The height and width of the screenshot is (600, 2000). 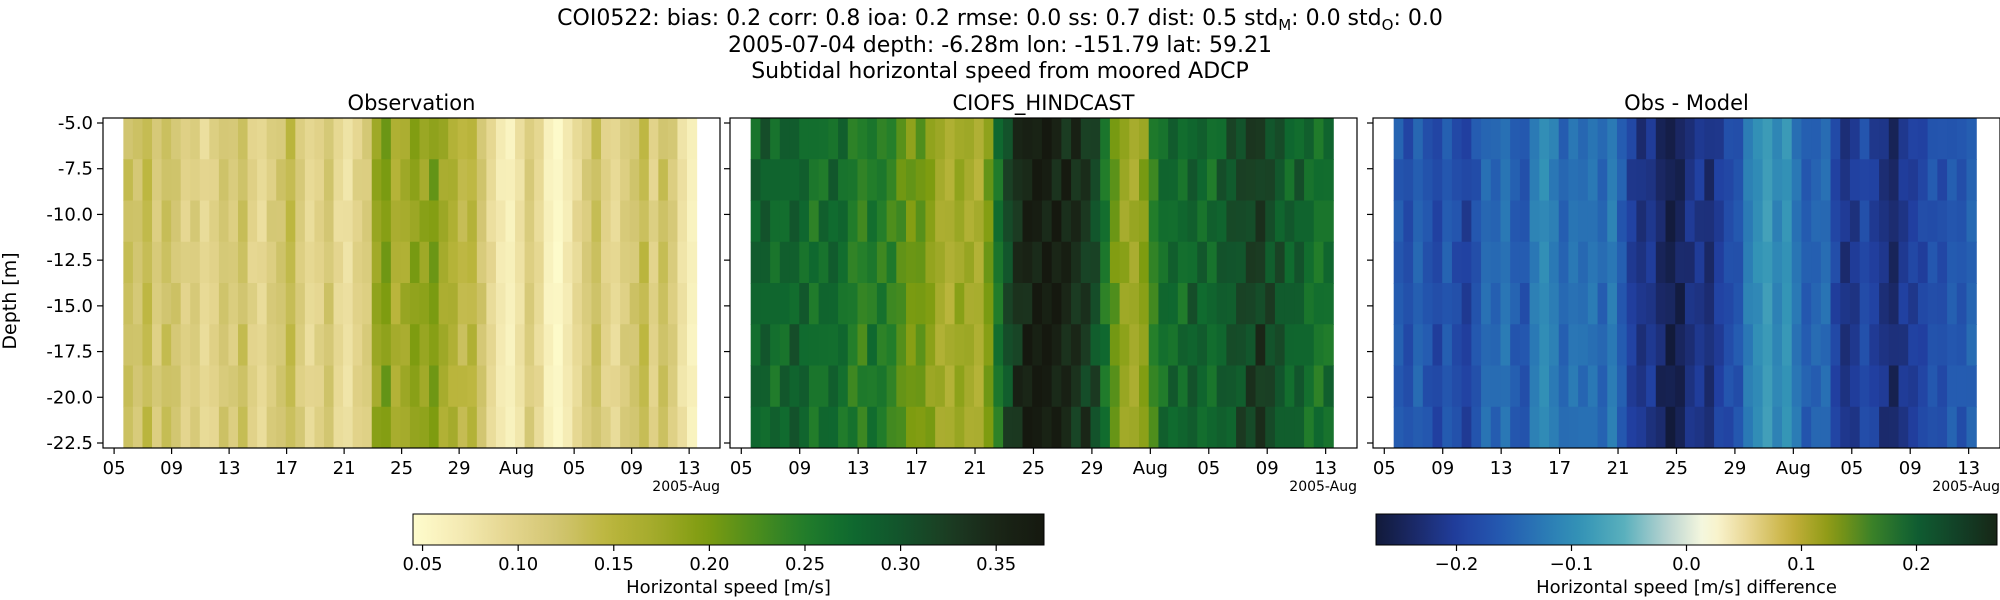 What do you see at coordinates (171, 468) in the screenshot?
I see `x-tick-label: 09` at bounding box center [171, 468].